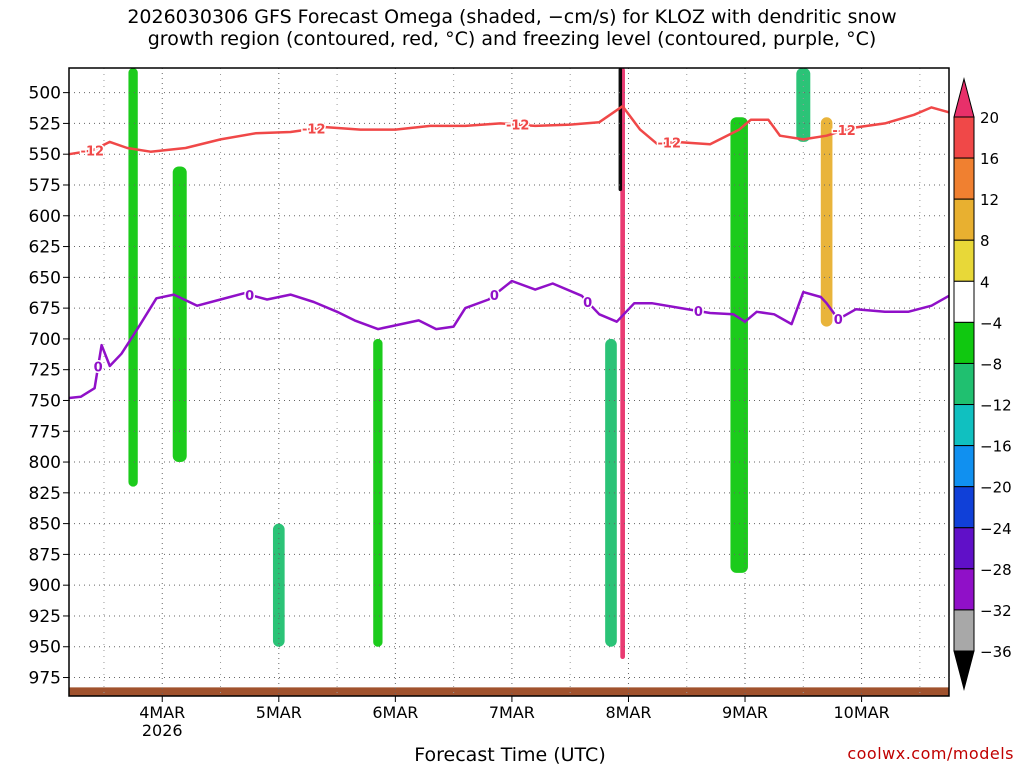 Image resolution: width=1024 pixels, height=768 pixels. I want to click on y-tick-label-825: 825, so click(45, 494).